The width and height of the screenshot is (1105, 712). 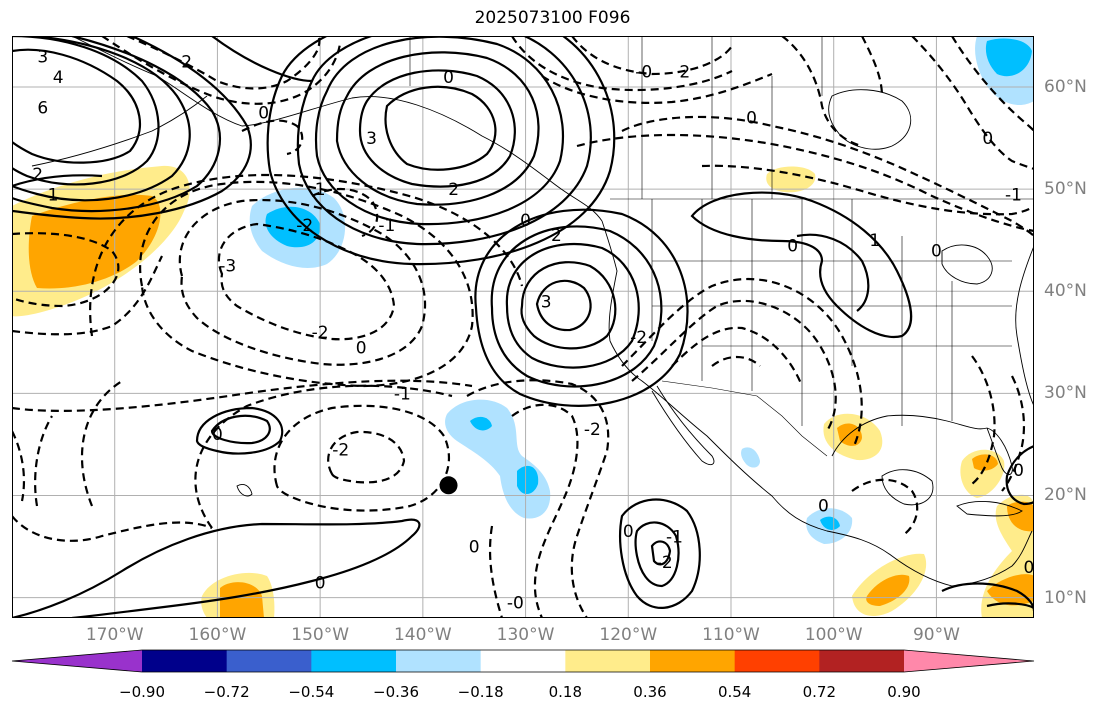 What do you see at coordinates (1065, 291) in the screenshot?
I see `lat-tick-label: 40°N` at bounding box center [1065, 291].